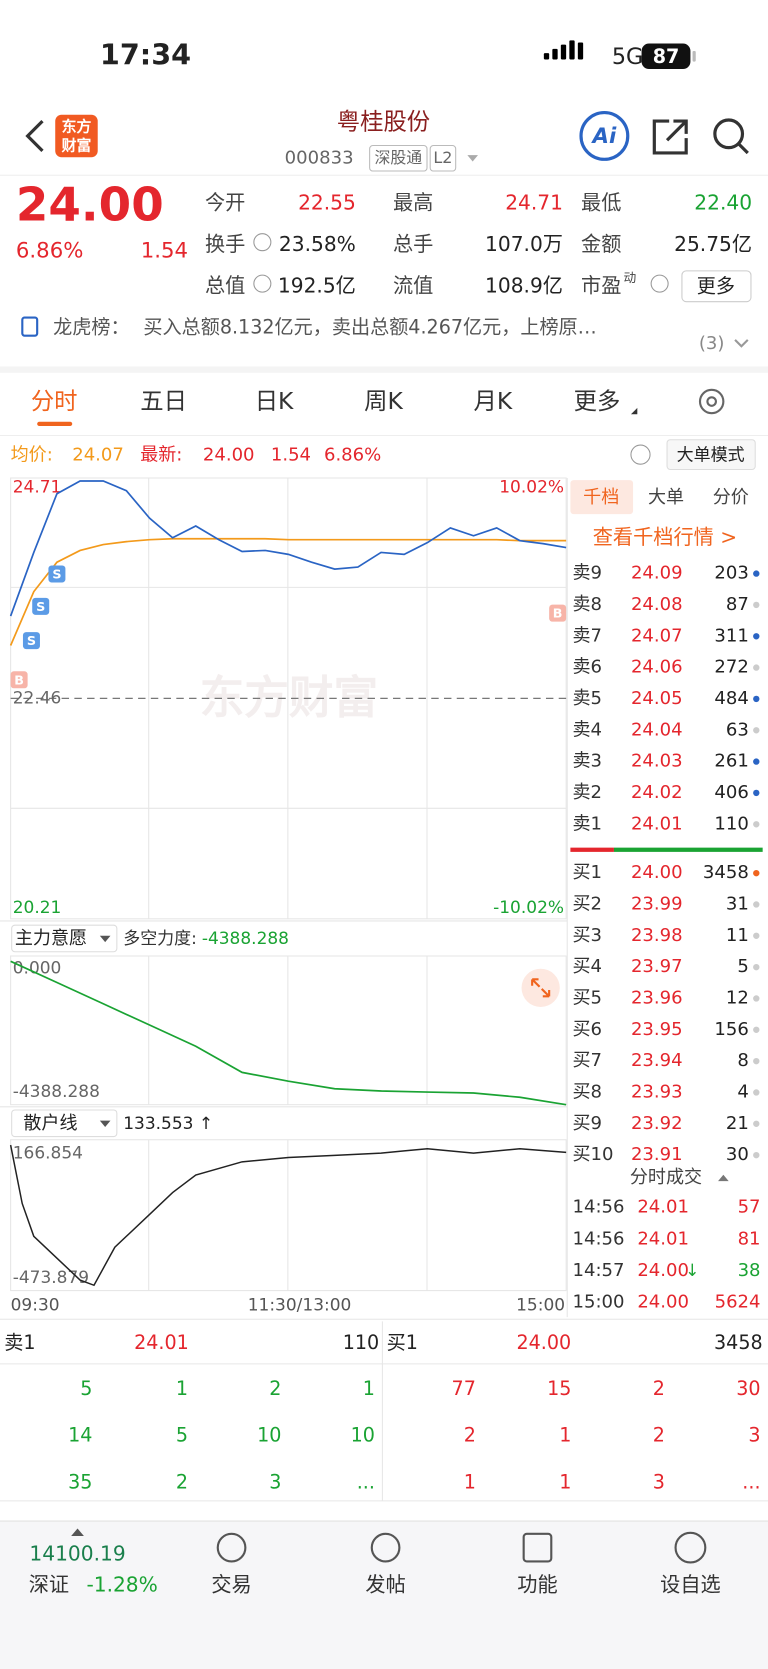  I want to click on tab: 周K, so click(383, 401).